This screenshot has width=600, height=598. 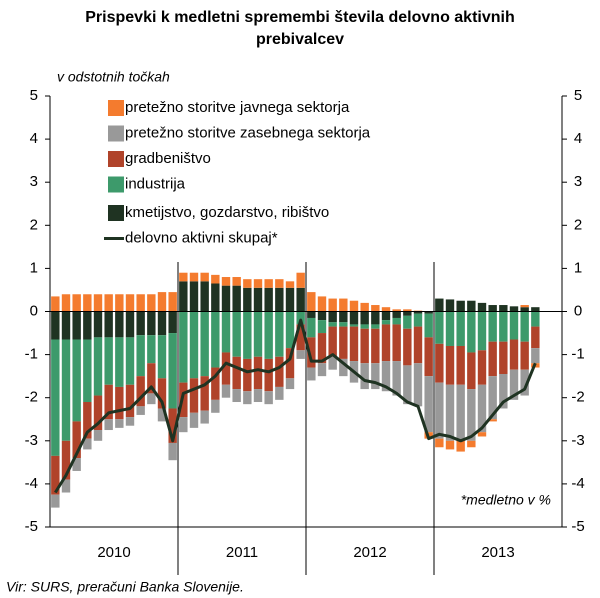 What do you see at coordinates (34, 310) in the screenshot?
I see `y-tick-label: 0` at bounding box center [34, 310].